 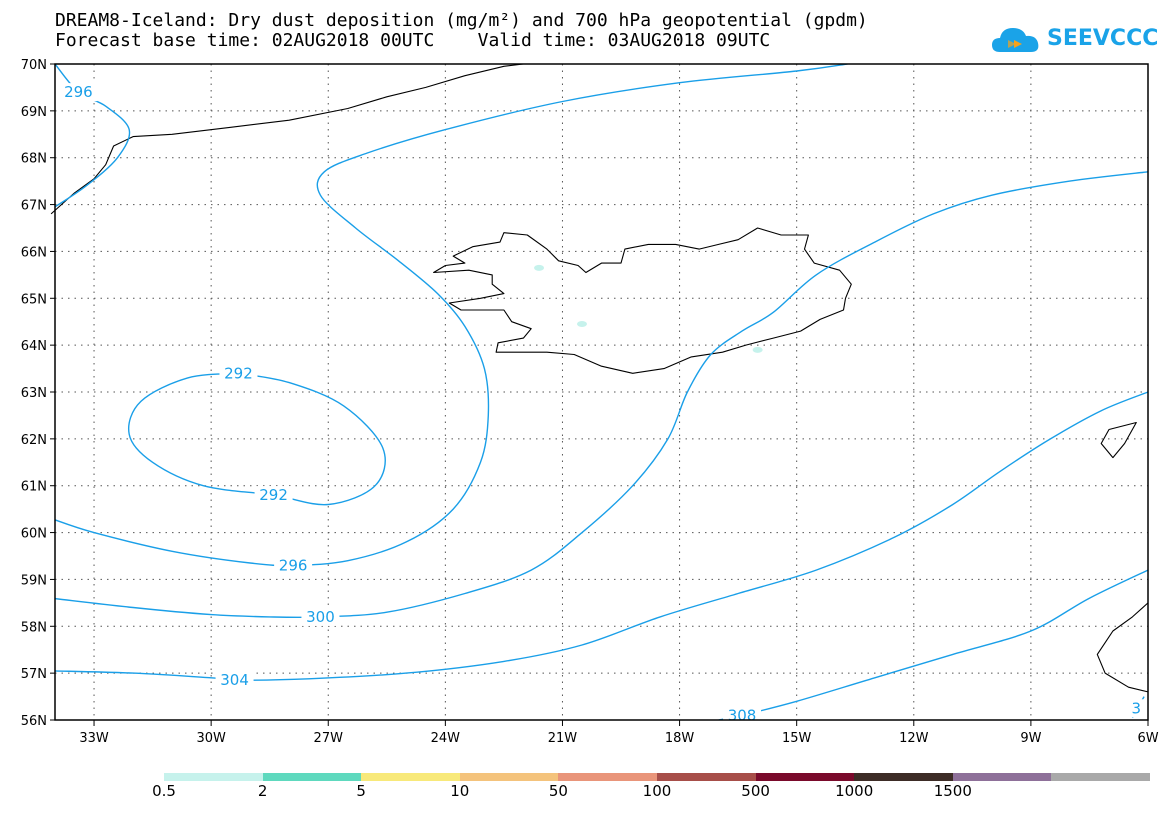 I want to click on lon-tick-label: 21W, so click(x=563, y=738).